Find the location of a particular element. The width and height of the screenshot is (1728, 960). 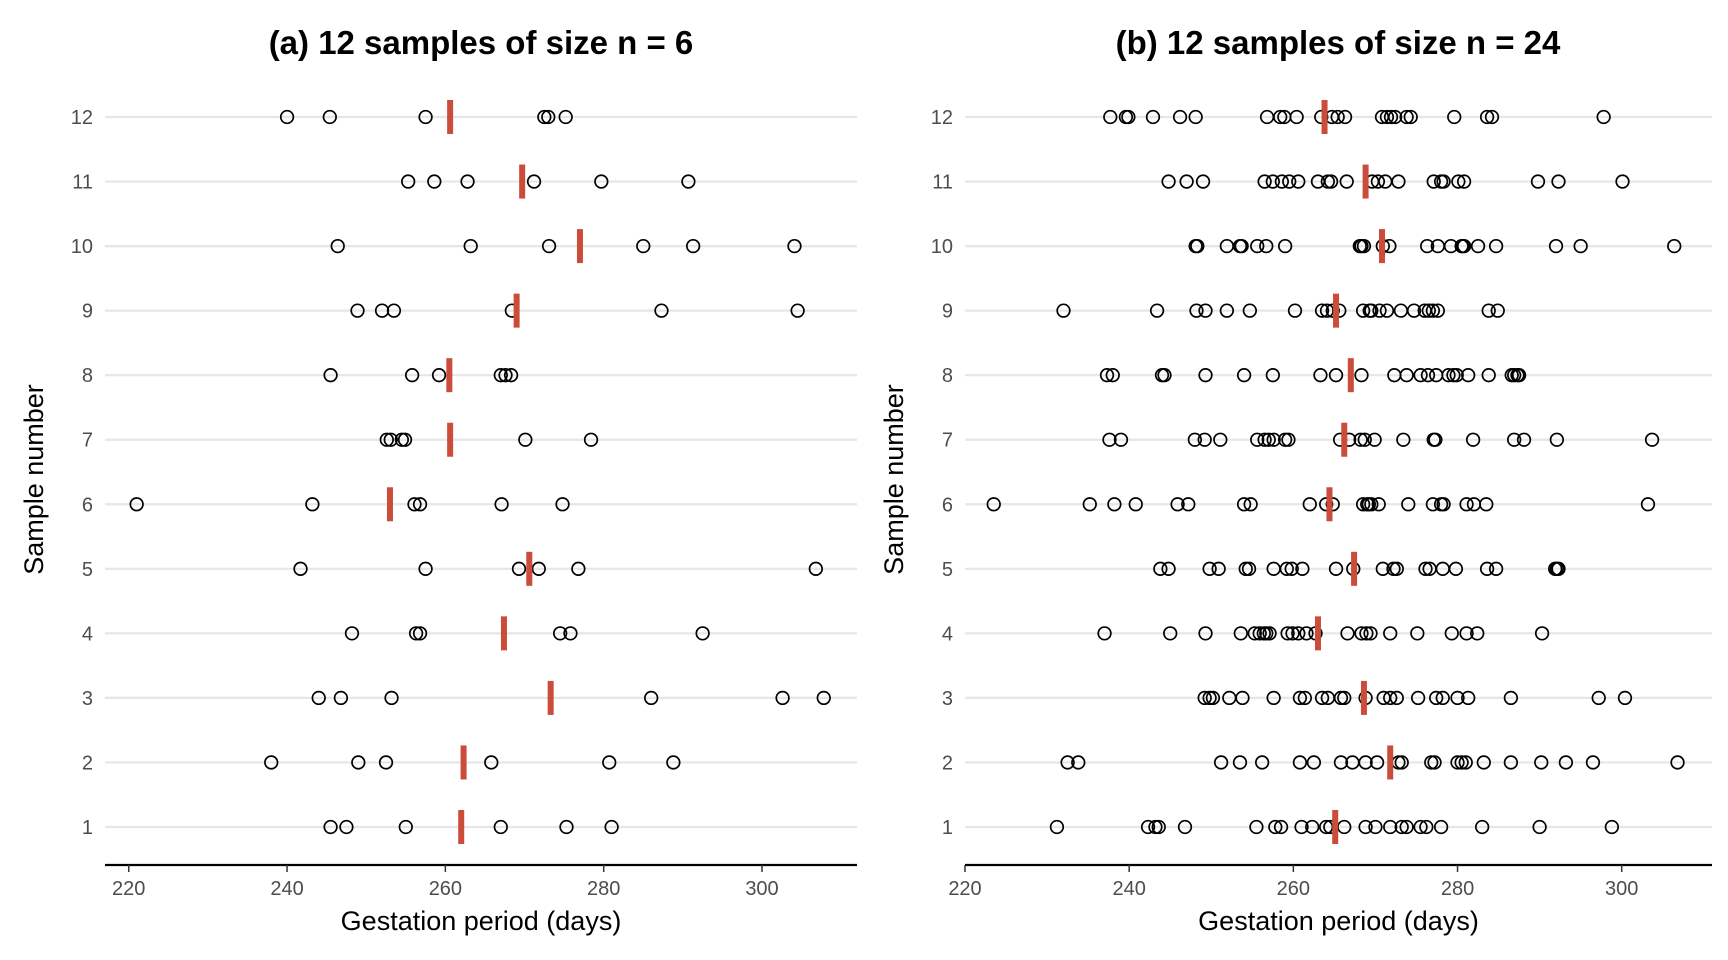

y-tick-label: 6 is located at coordinates (947, 505).